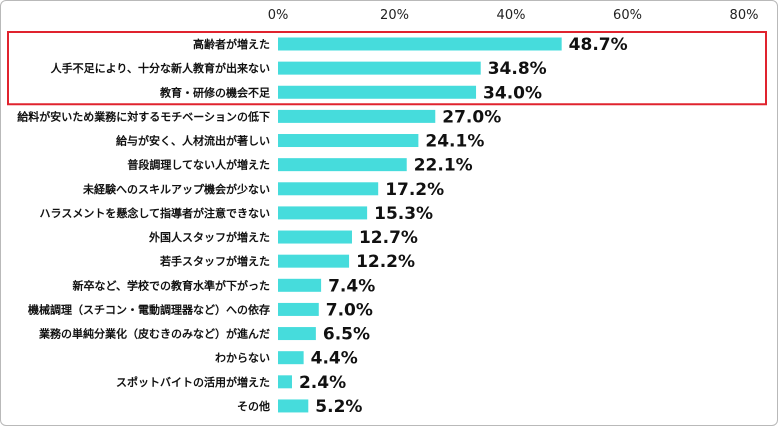 Image resolution: width=780 pixels, height=433 pixels. What do you see at coordinates (349, 310) in the screenshot?
I see `value-label: 7.0%` at bounding box center [349, 310].